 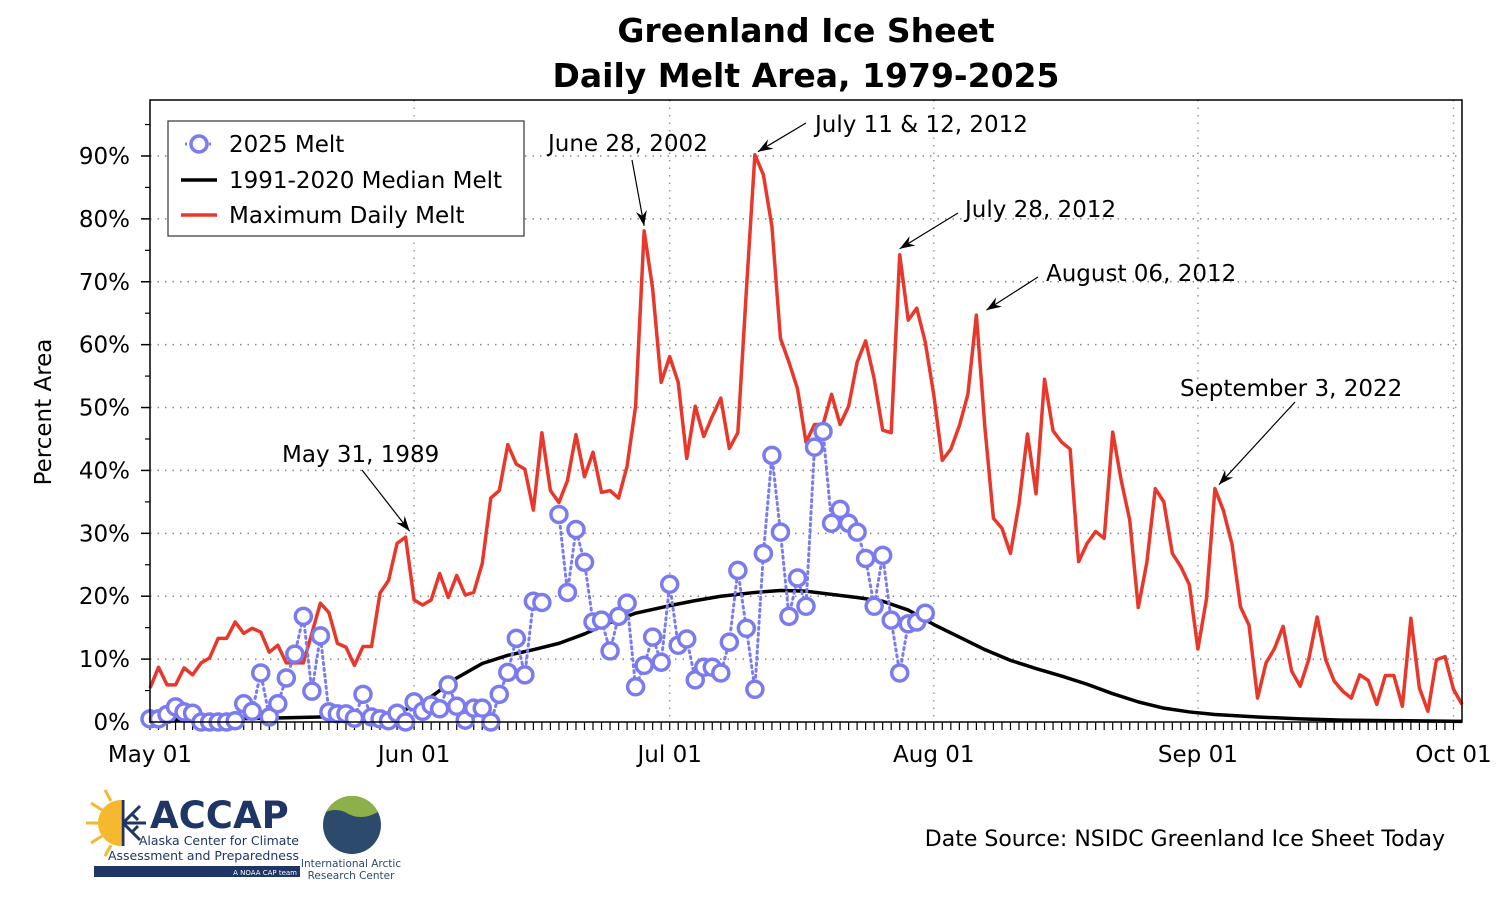 What do you see at coordinates (104, 409) in the screenshot?
I see `y-tick-label: 50%` at bounding box center [104, 409].